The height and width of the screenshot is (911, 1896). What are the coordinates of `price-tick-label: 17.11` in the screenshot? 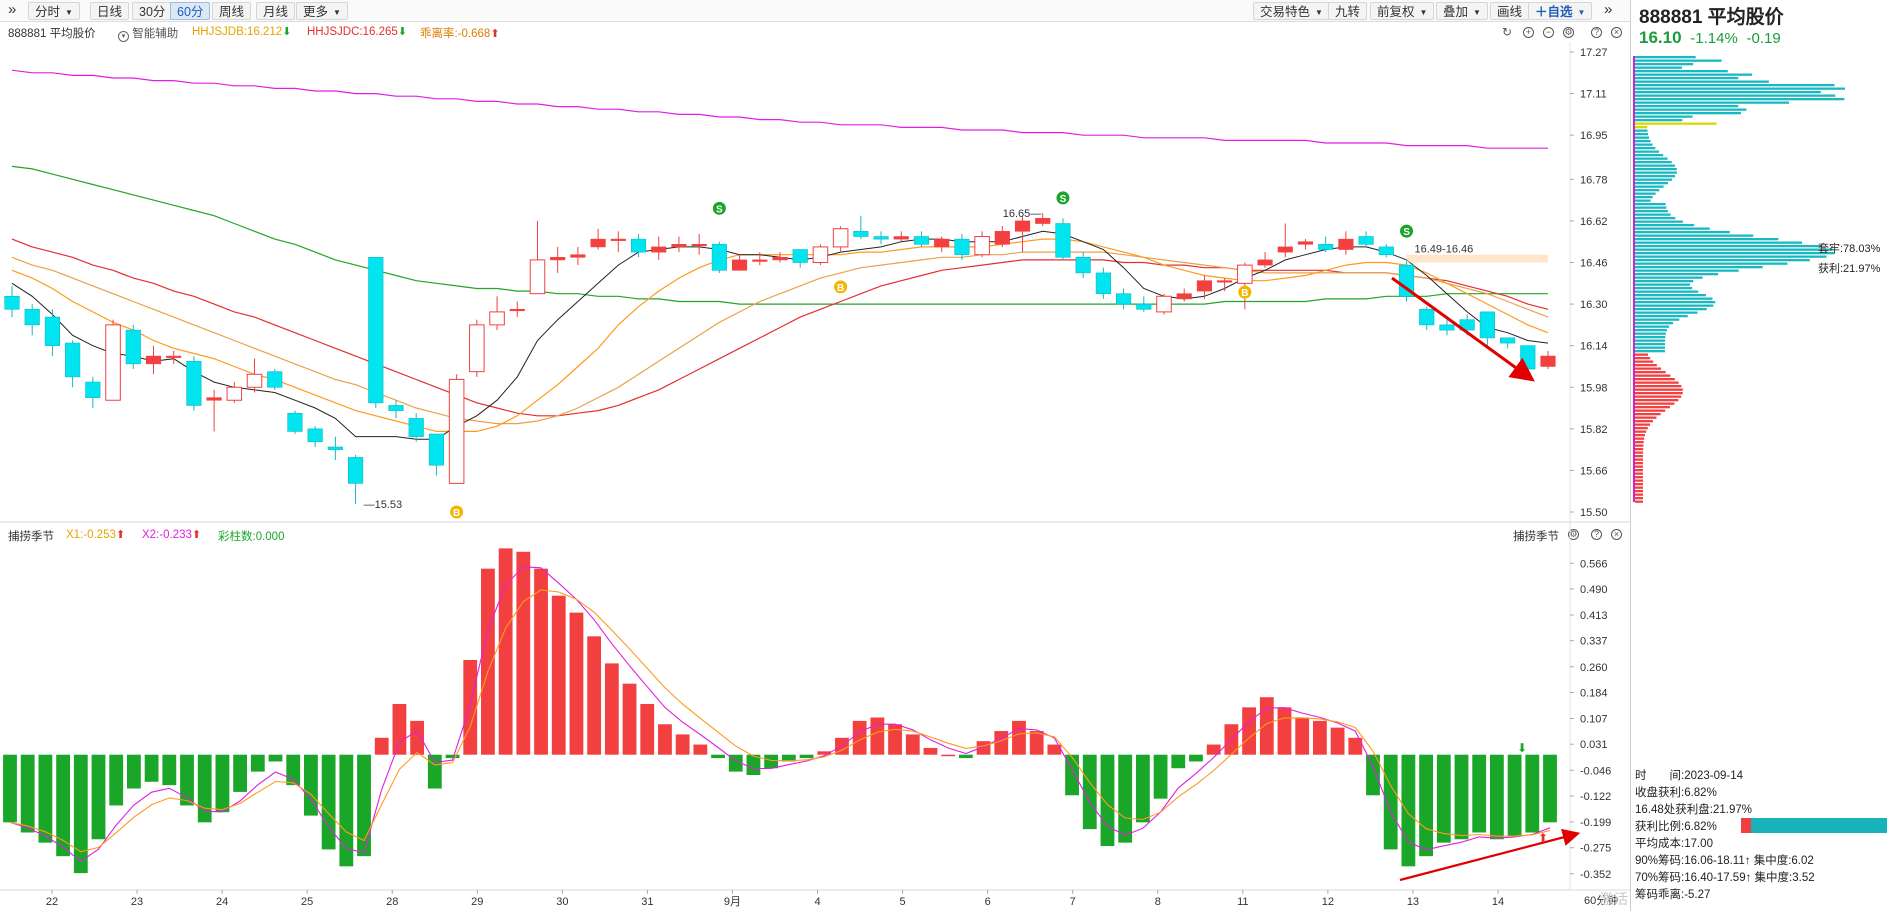 It's located at (1593, 95).